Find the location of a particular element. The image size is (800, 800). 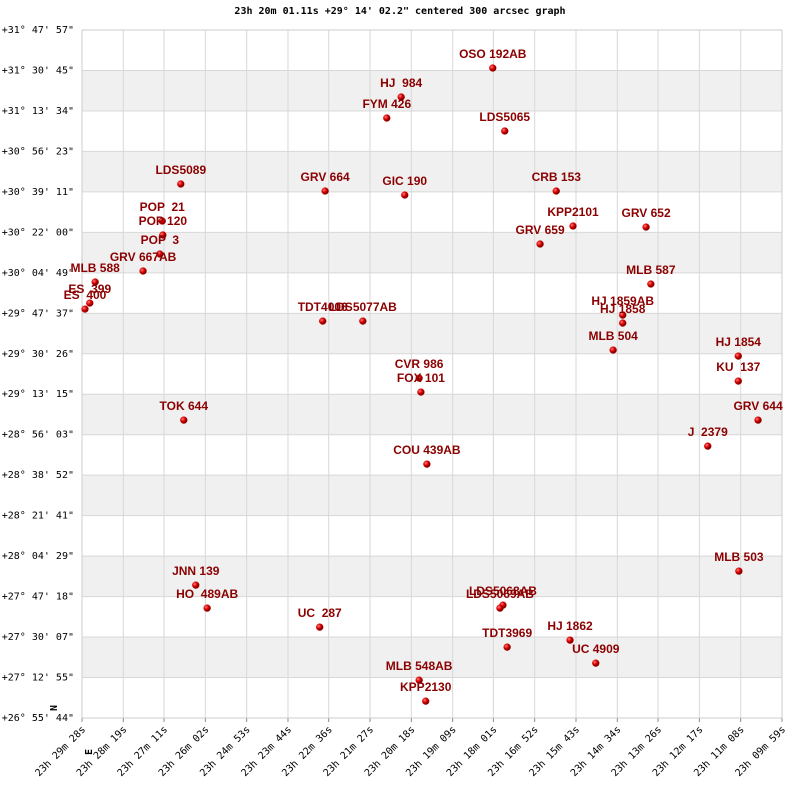

star-label: HJ 1858 is located at coordinates (623, 309).